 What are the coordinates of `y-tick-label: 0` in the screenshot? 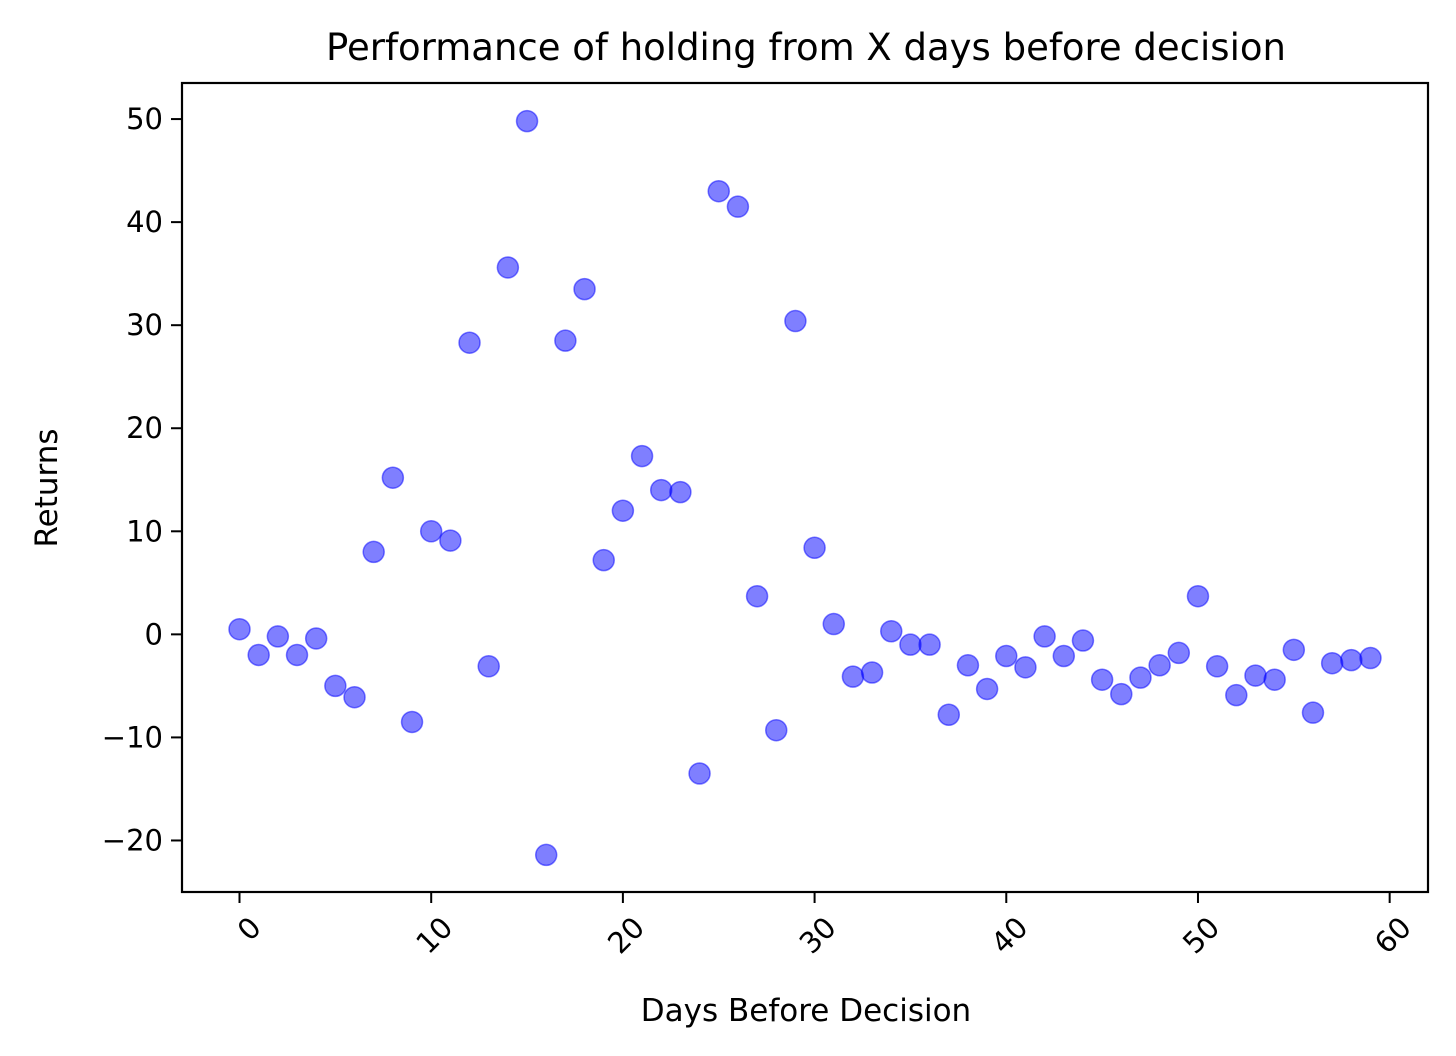 It's located at (154, 634).